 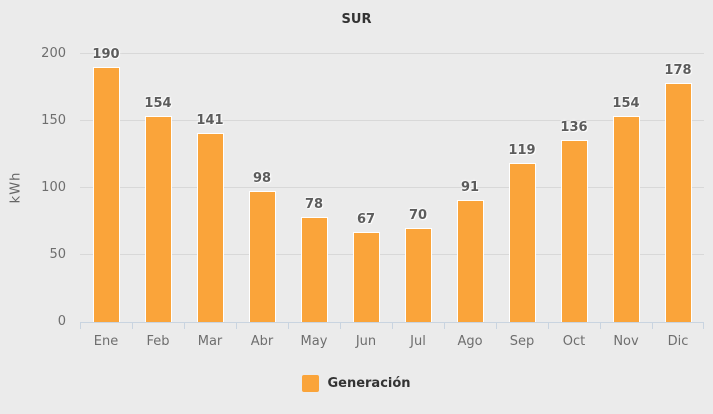 What do you see at coordinates (53, 187) in the screenshot?
I see `y-tick-label-100: 100` at bounding box center [53, 187].